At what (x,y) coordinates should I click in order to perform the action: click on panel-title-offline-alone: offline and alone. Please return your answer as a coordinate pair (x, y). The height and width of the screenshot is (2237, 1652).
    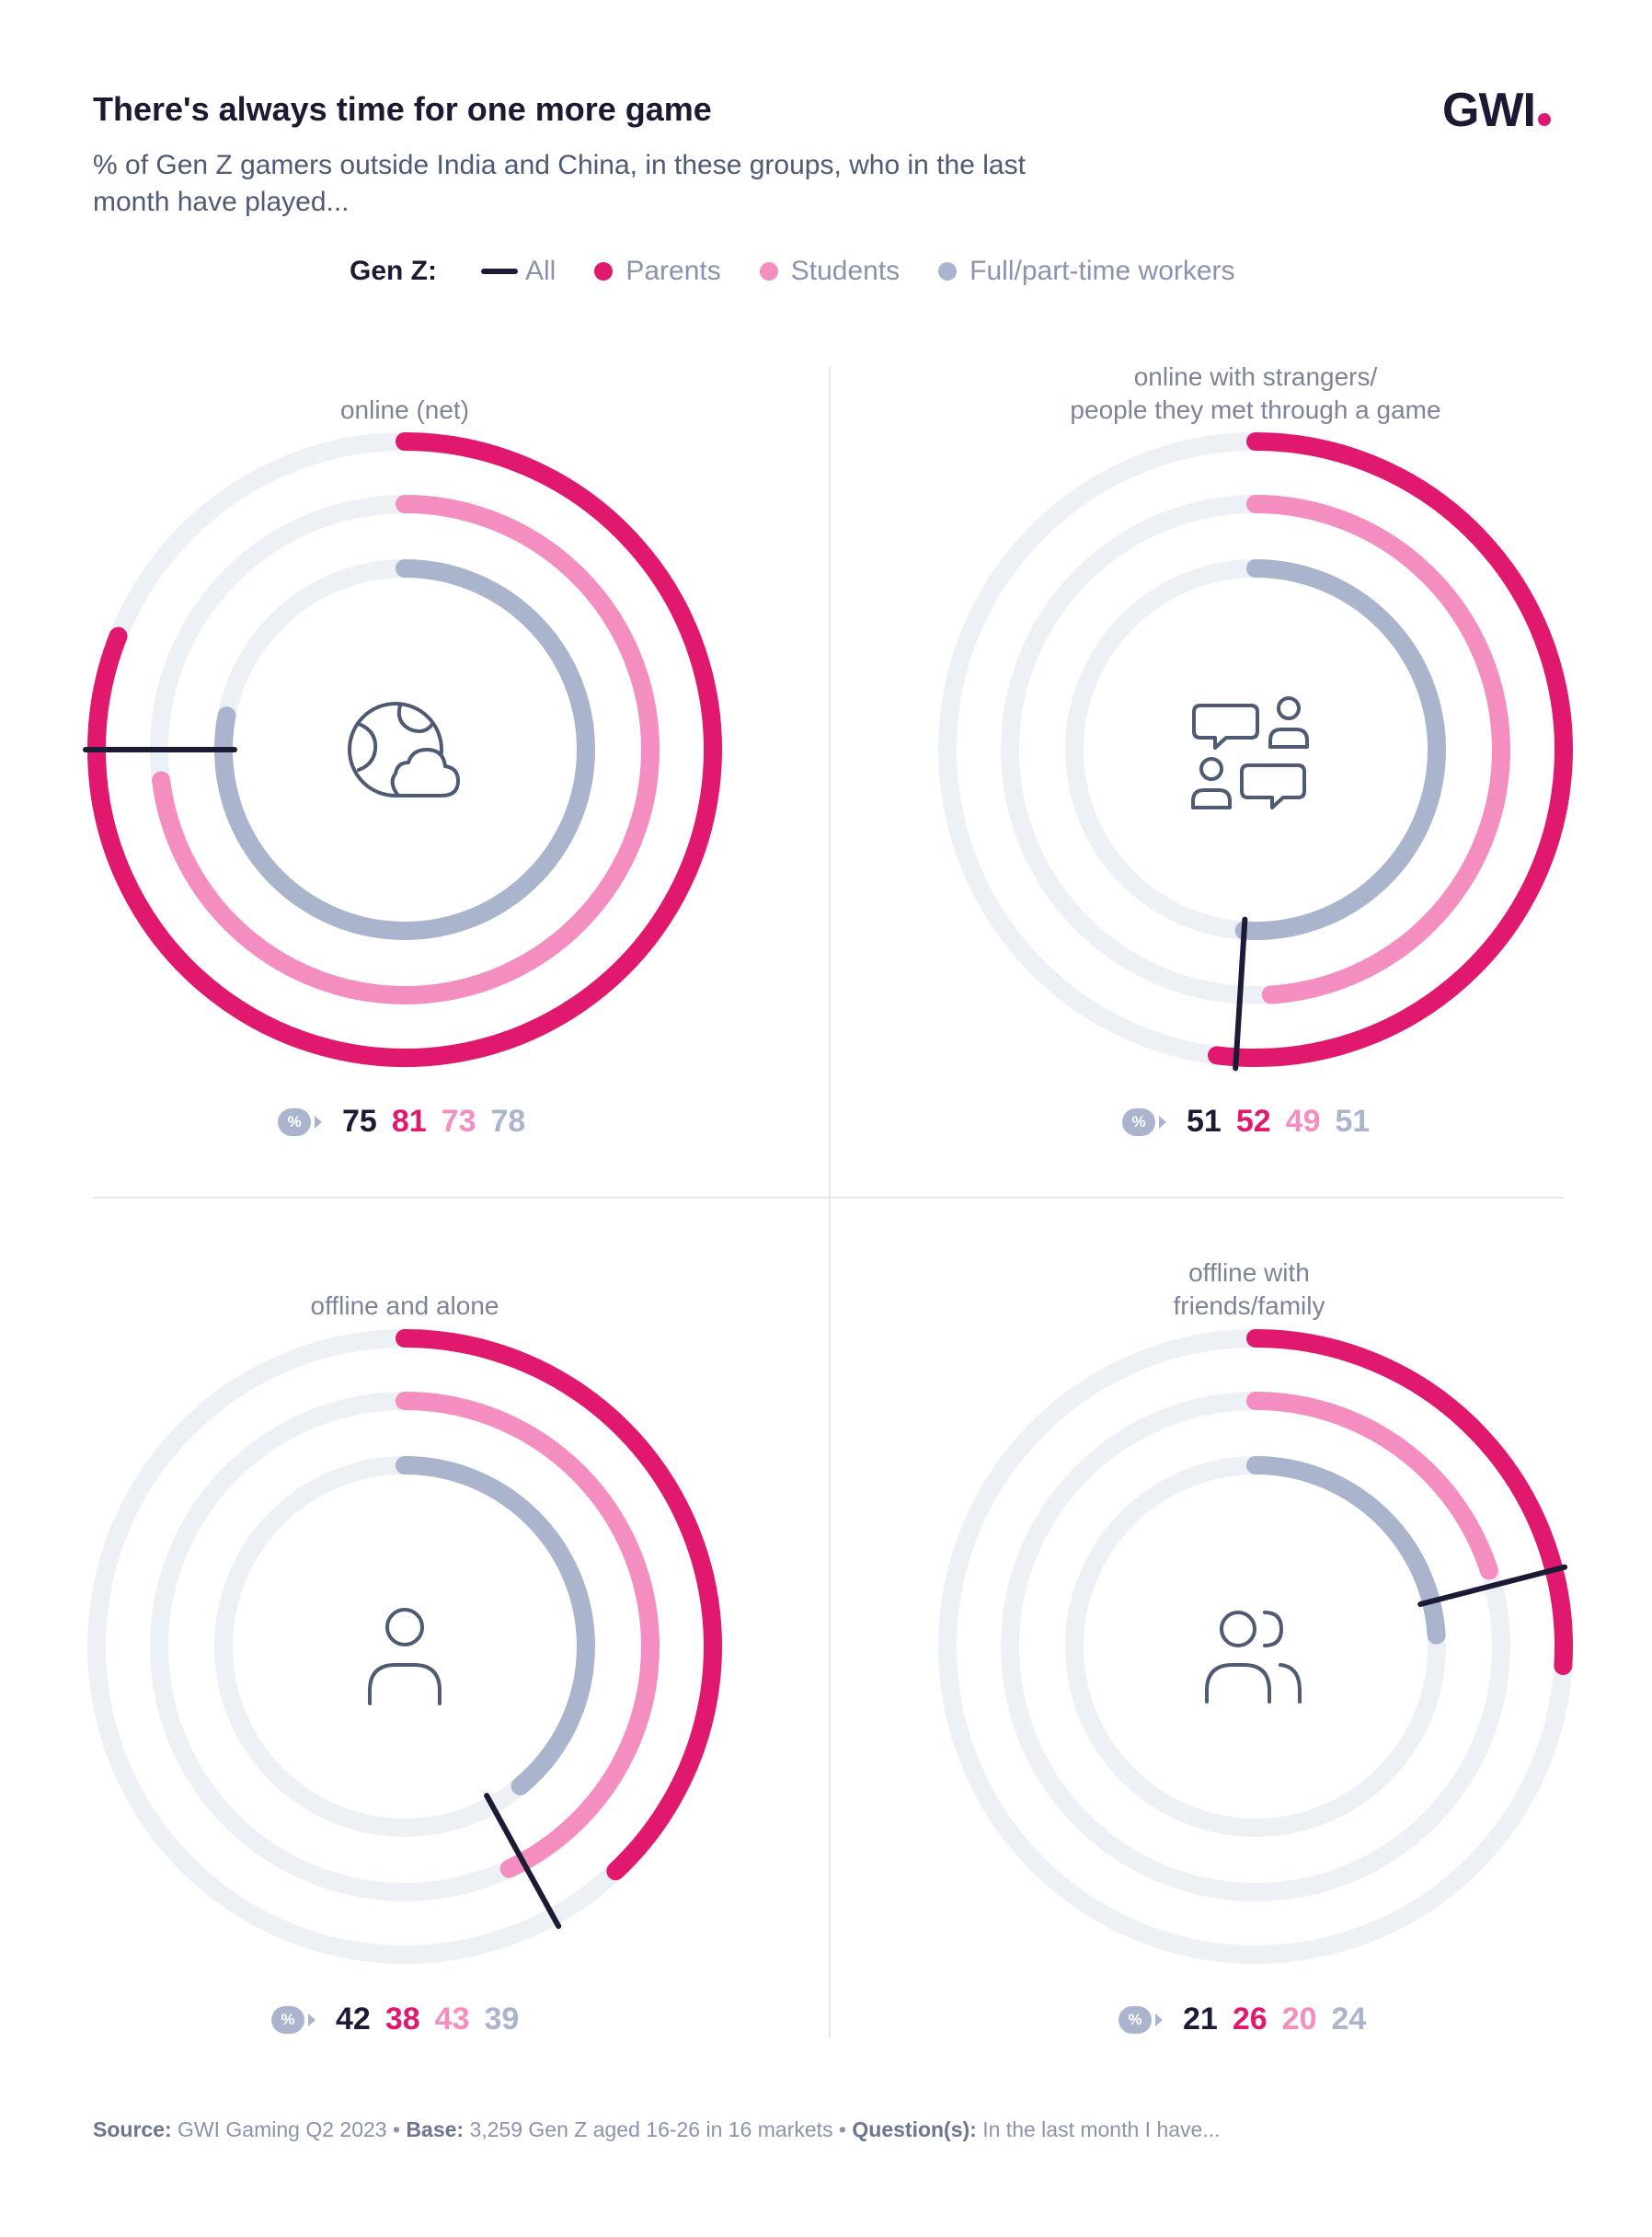
    Looking at the image, I should click on (404, 1305).